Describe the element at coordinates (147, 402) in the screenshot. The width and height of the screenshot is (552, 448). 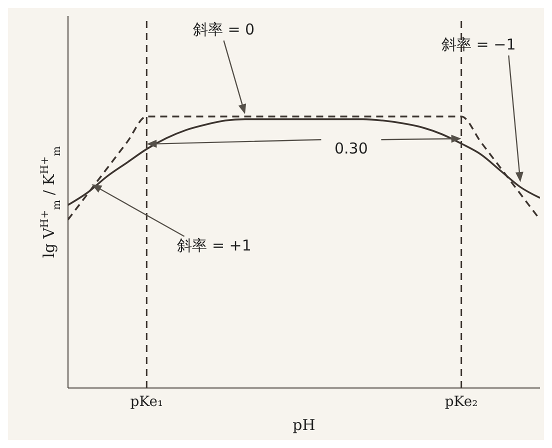
I see `x-tick-label: pKe₁` at that location.